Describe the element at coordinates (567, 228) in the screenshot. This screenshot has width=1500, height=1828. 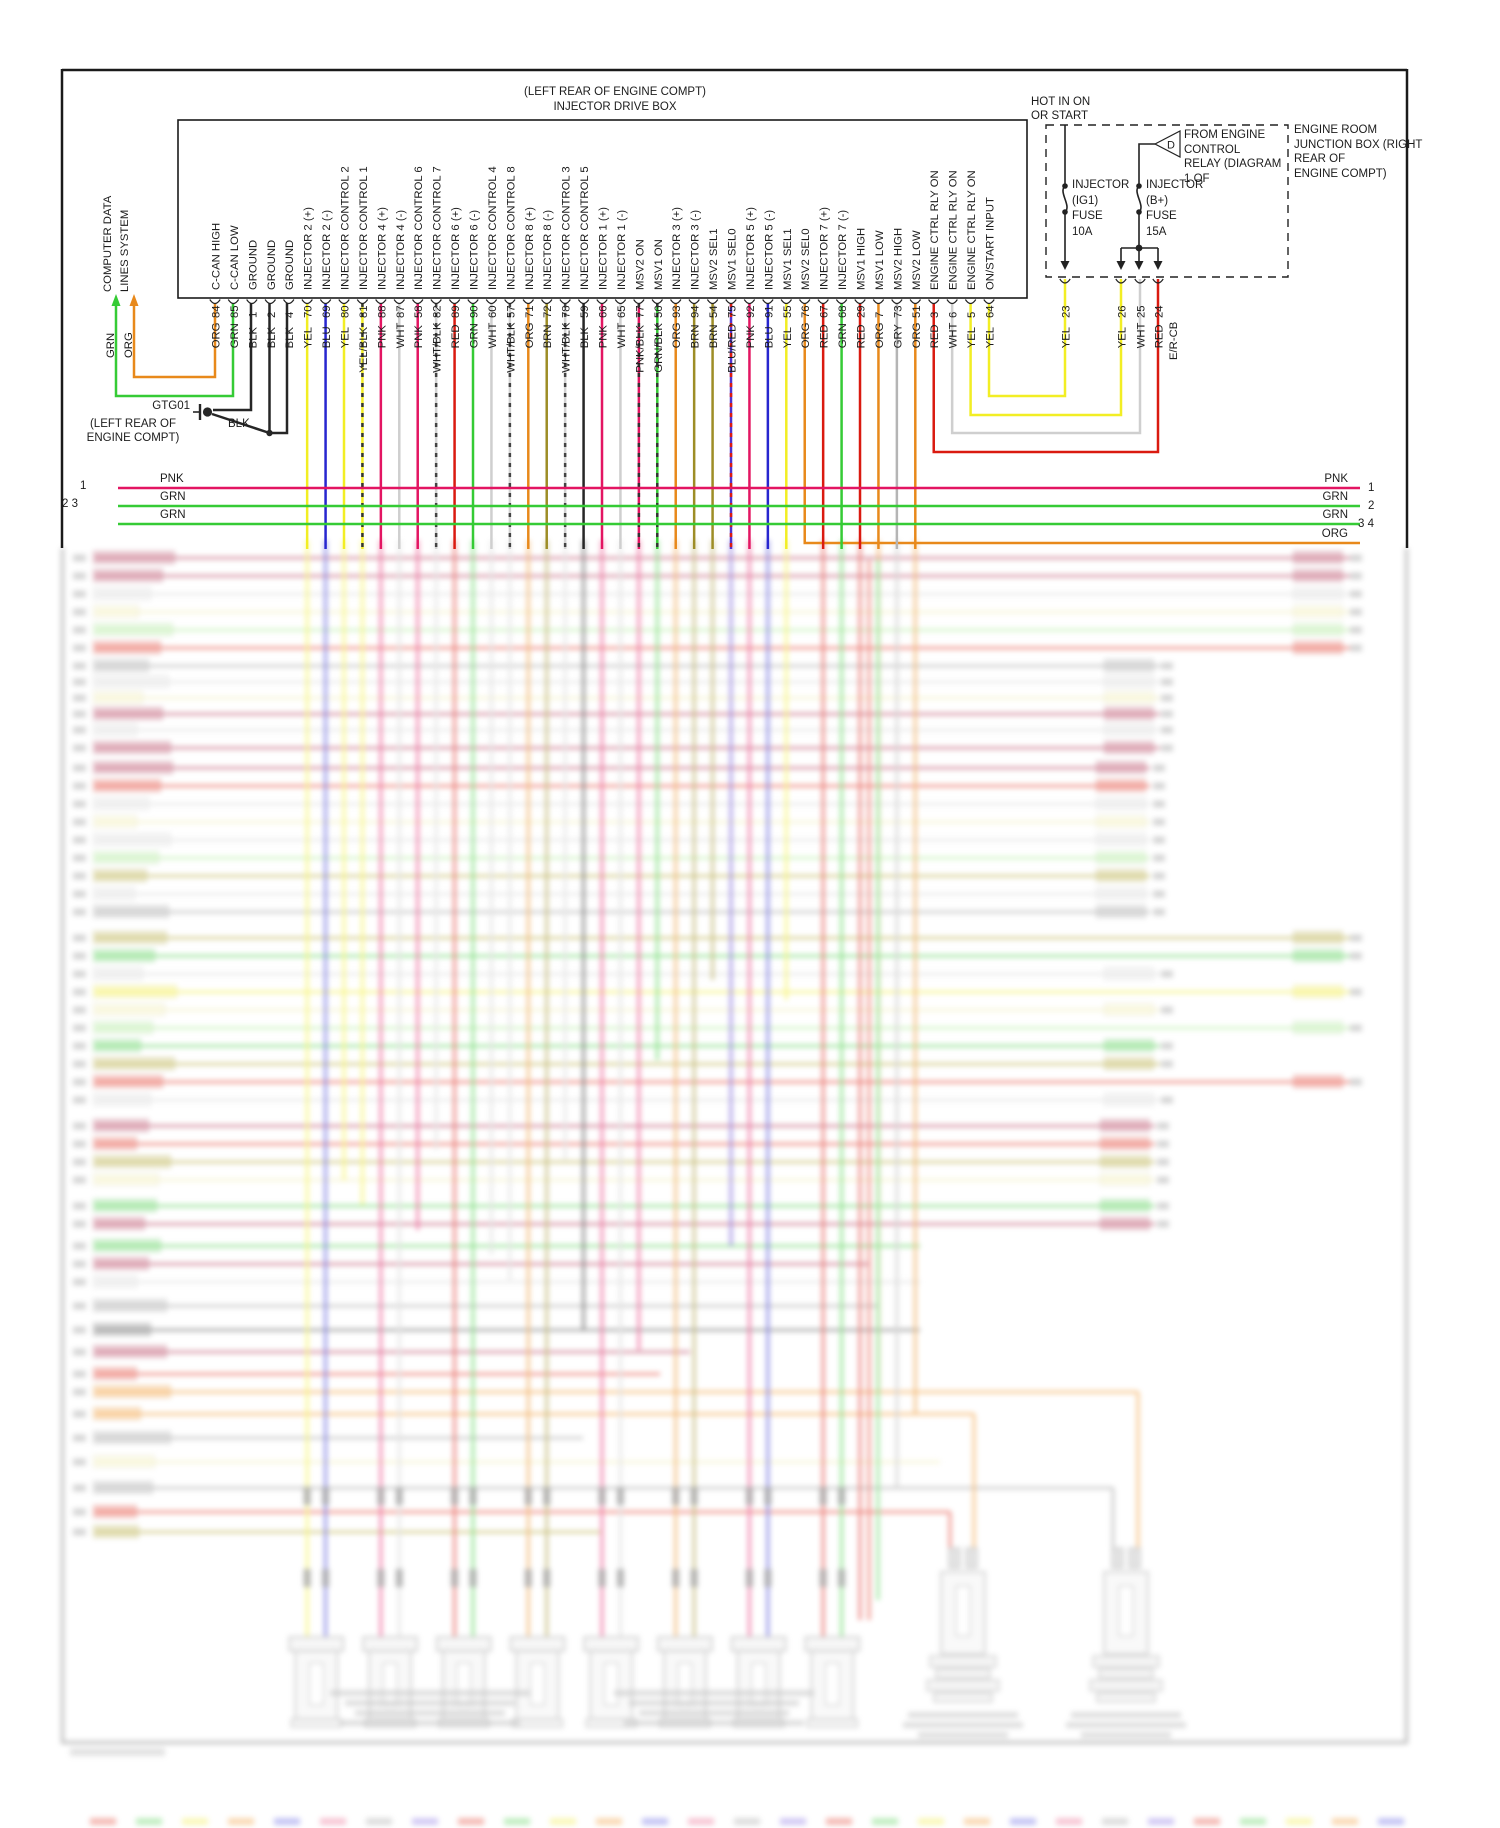
I see `svg-text: INJECTOR CONTROL 3` at that location.